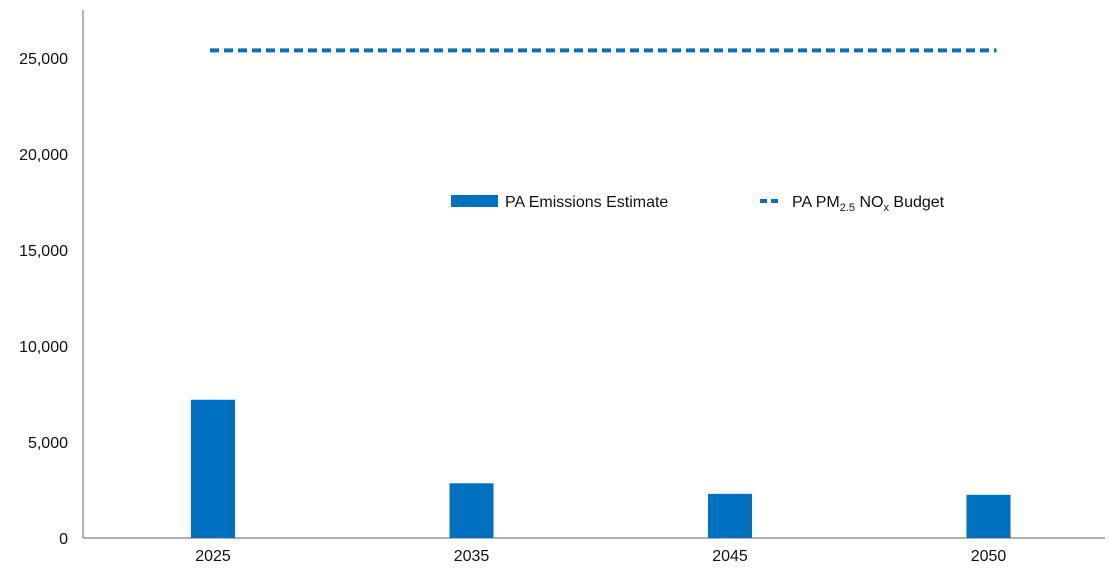 Image resolution: width=1110 pixels, height=571 pixels. Describe the element at coordinates (816, 202) in the screenshot. I see `legend-line-prefix: PA PM` at that location.